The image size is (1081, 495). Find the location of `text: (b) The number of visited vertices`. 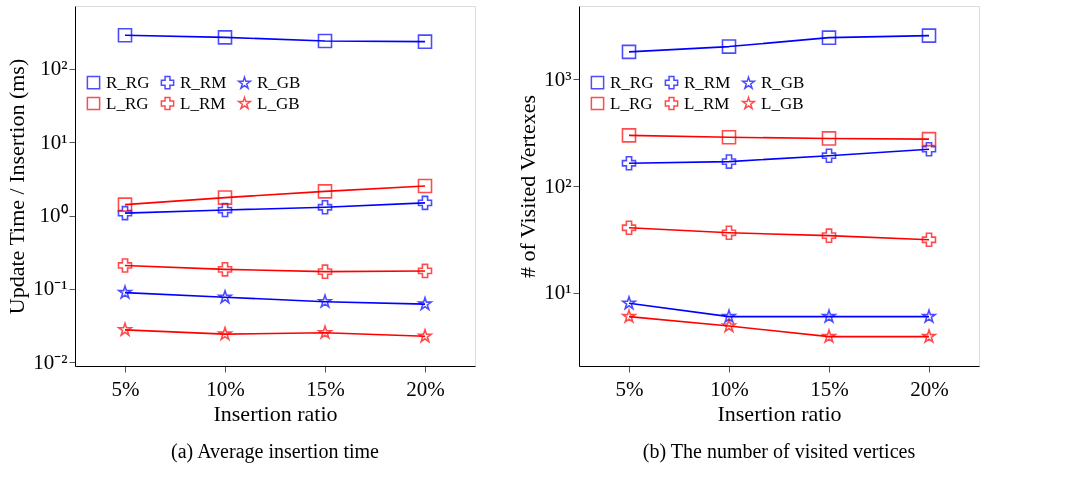

text: (b) The number of visited vertices is located at coordinates (779, 451).